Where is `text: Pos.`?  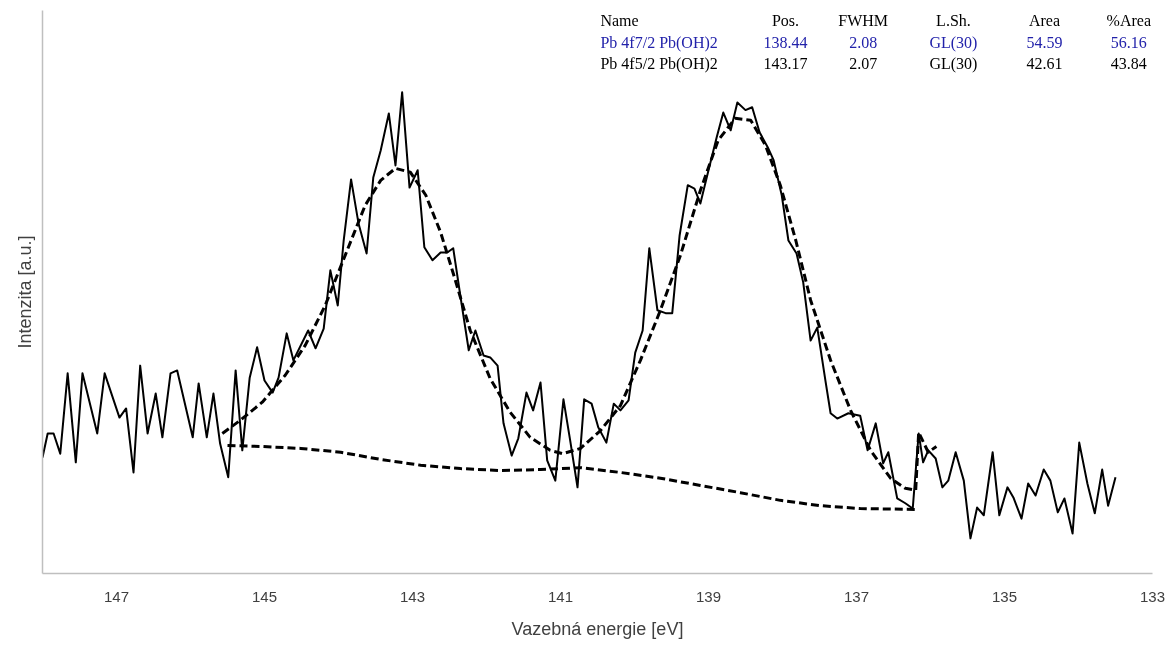
text: Pos. is located at coordinates (785, 20).